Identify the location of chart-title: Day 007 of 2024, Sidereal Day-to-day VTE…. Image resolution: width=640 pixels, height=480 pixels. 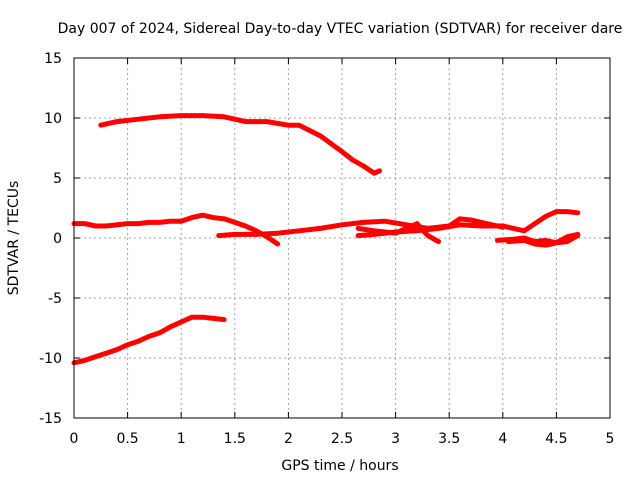
(340, 29).